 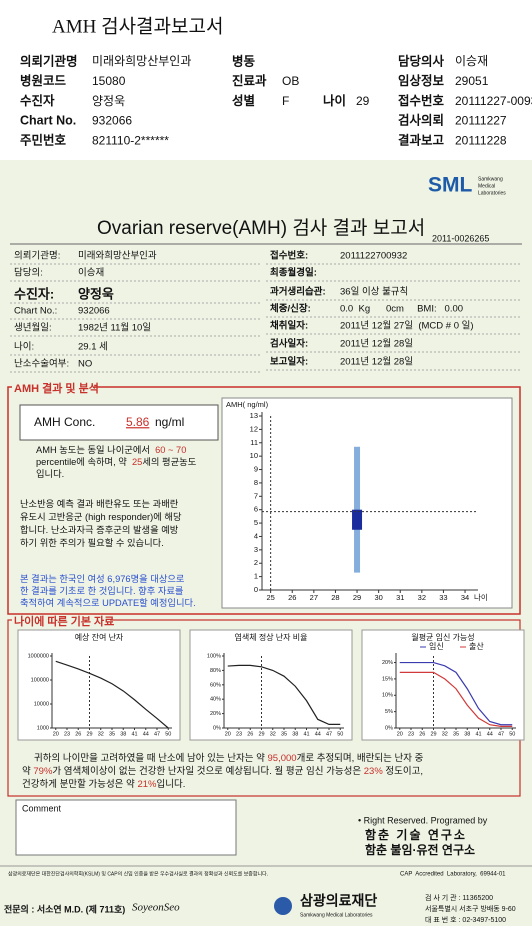 What do you see at coordinates (470, 908) in the screenshot?
I see `contact: 서울특별시 서초구 방배동 9-60` at bounding box center [470, 908].